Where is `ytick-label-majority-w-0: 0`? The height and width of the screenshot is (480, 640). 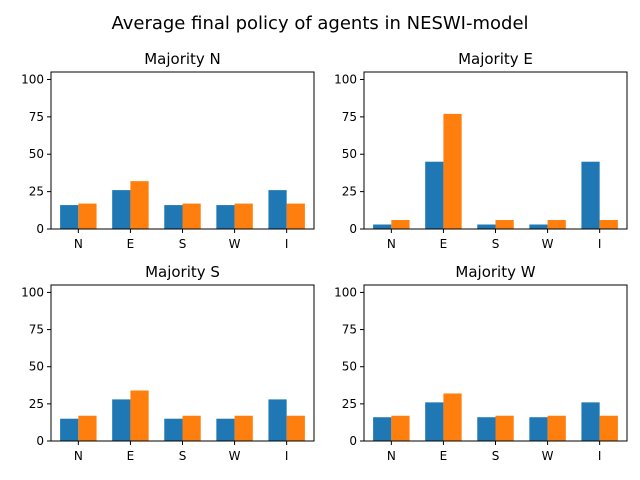 ytick-label-majority-w-0: 0 is located at coordinates (353, 441).